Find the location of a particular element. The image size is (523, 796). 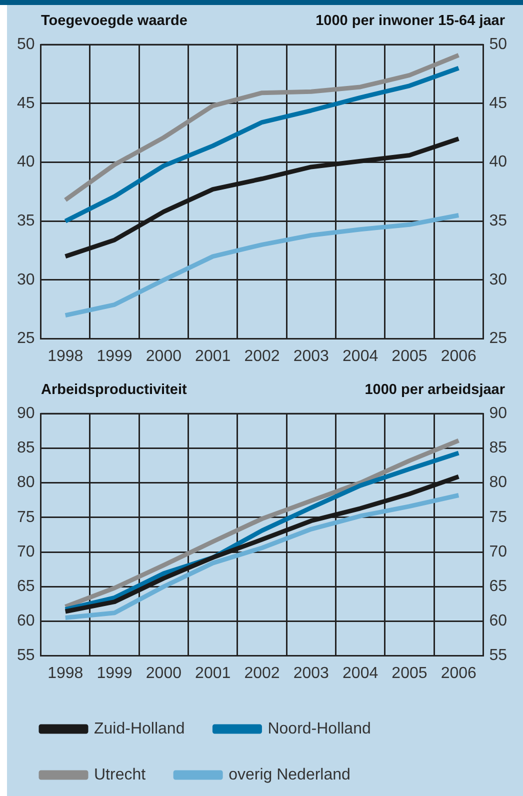

y-tick-label: 45 is located at coordinates (26, 103).